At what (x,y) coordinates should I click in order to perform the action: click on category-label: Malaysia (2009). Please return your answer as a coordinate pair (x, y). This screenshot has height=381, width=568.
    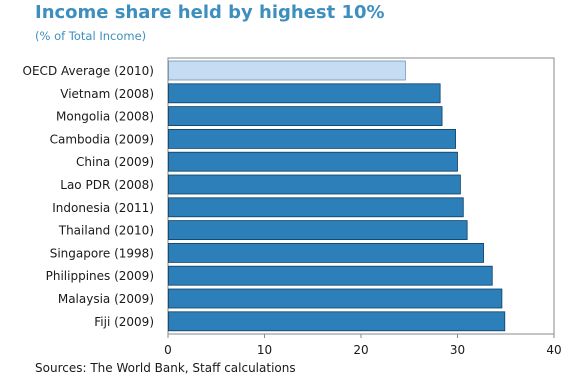
    Looking at the image, I should click on (106, 299).